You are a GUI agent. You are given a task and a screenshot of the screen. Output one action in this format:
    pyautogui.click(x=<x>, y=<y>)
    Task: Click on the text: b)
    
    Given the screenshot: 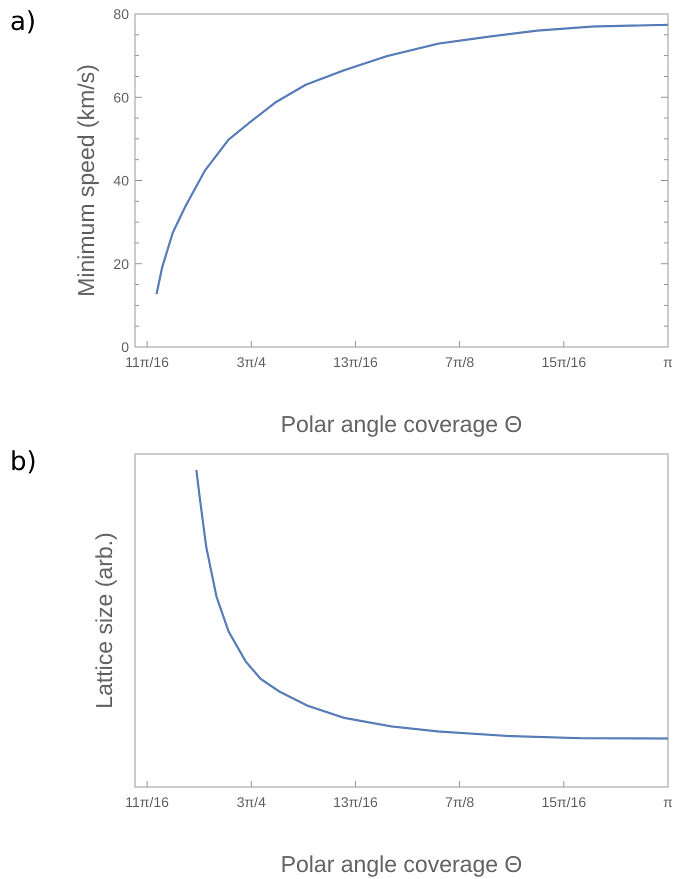 What is the action you would take?
    pyautogui.click(x=23, y=462)
    